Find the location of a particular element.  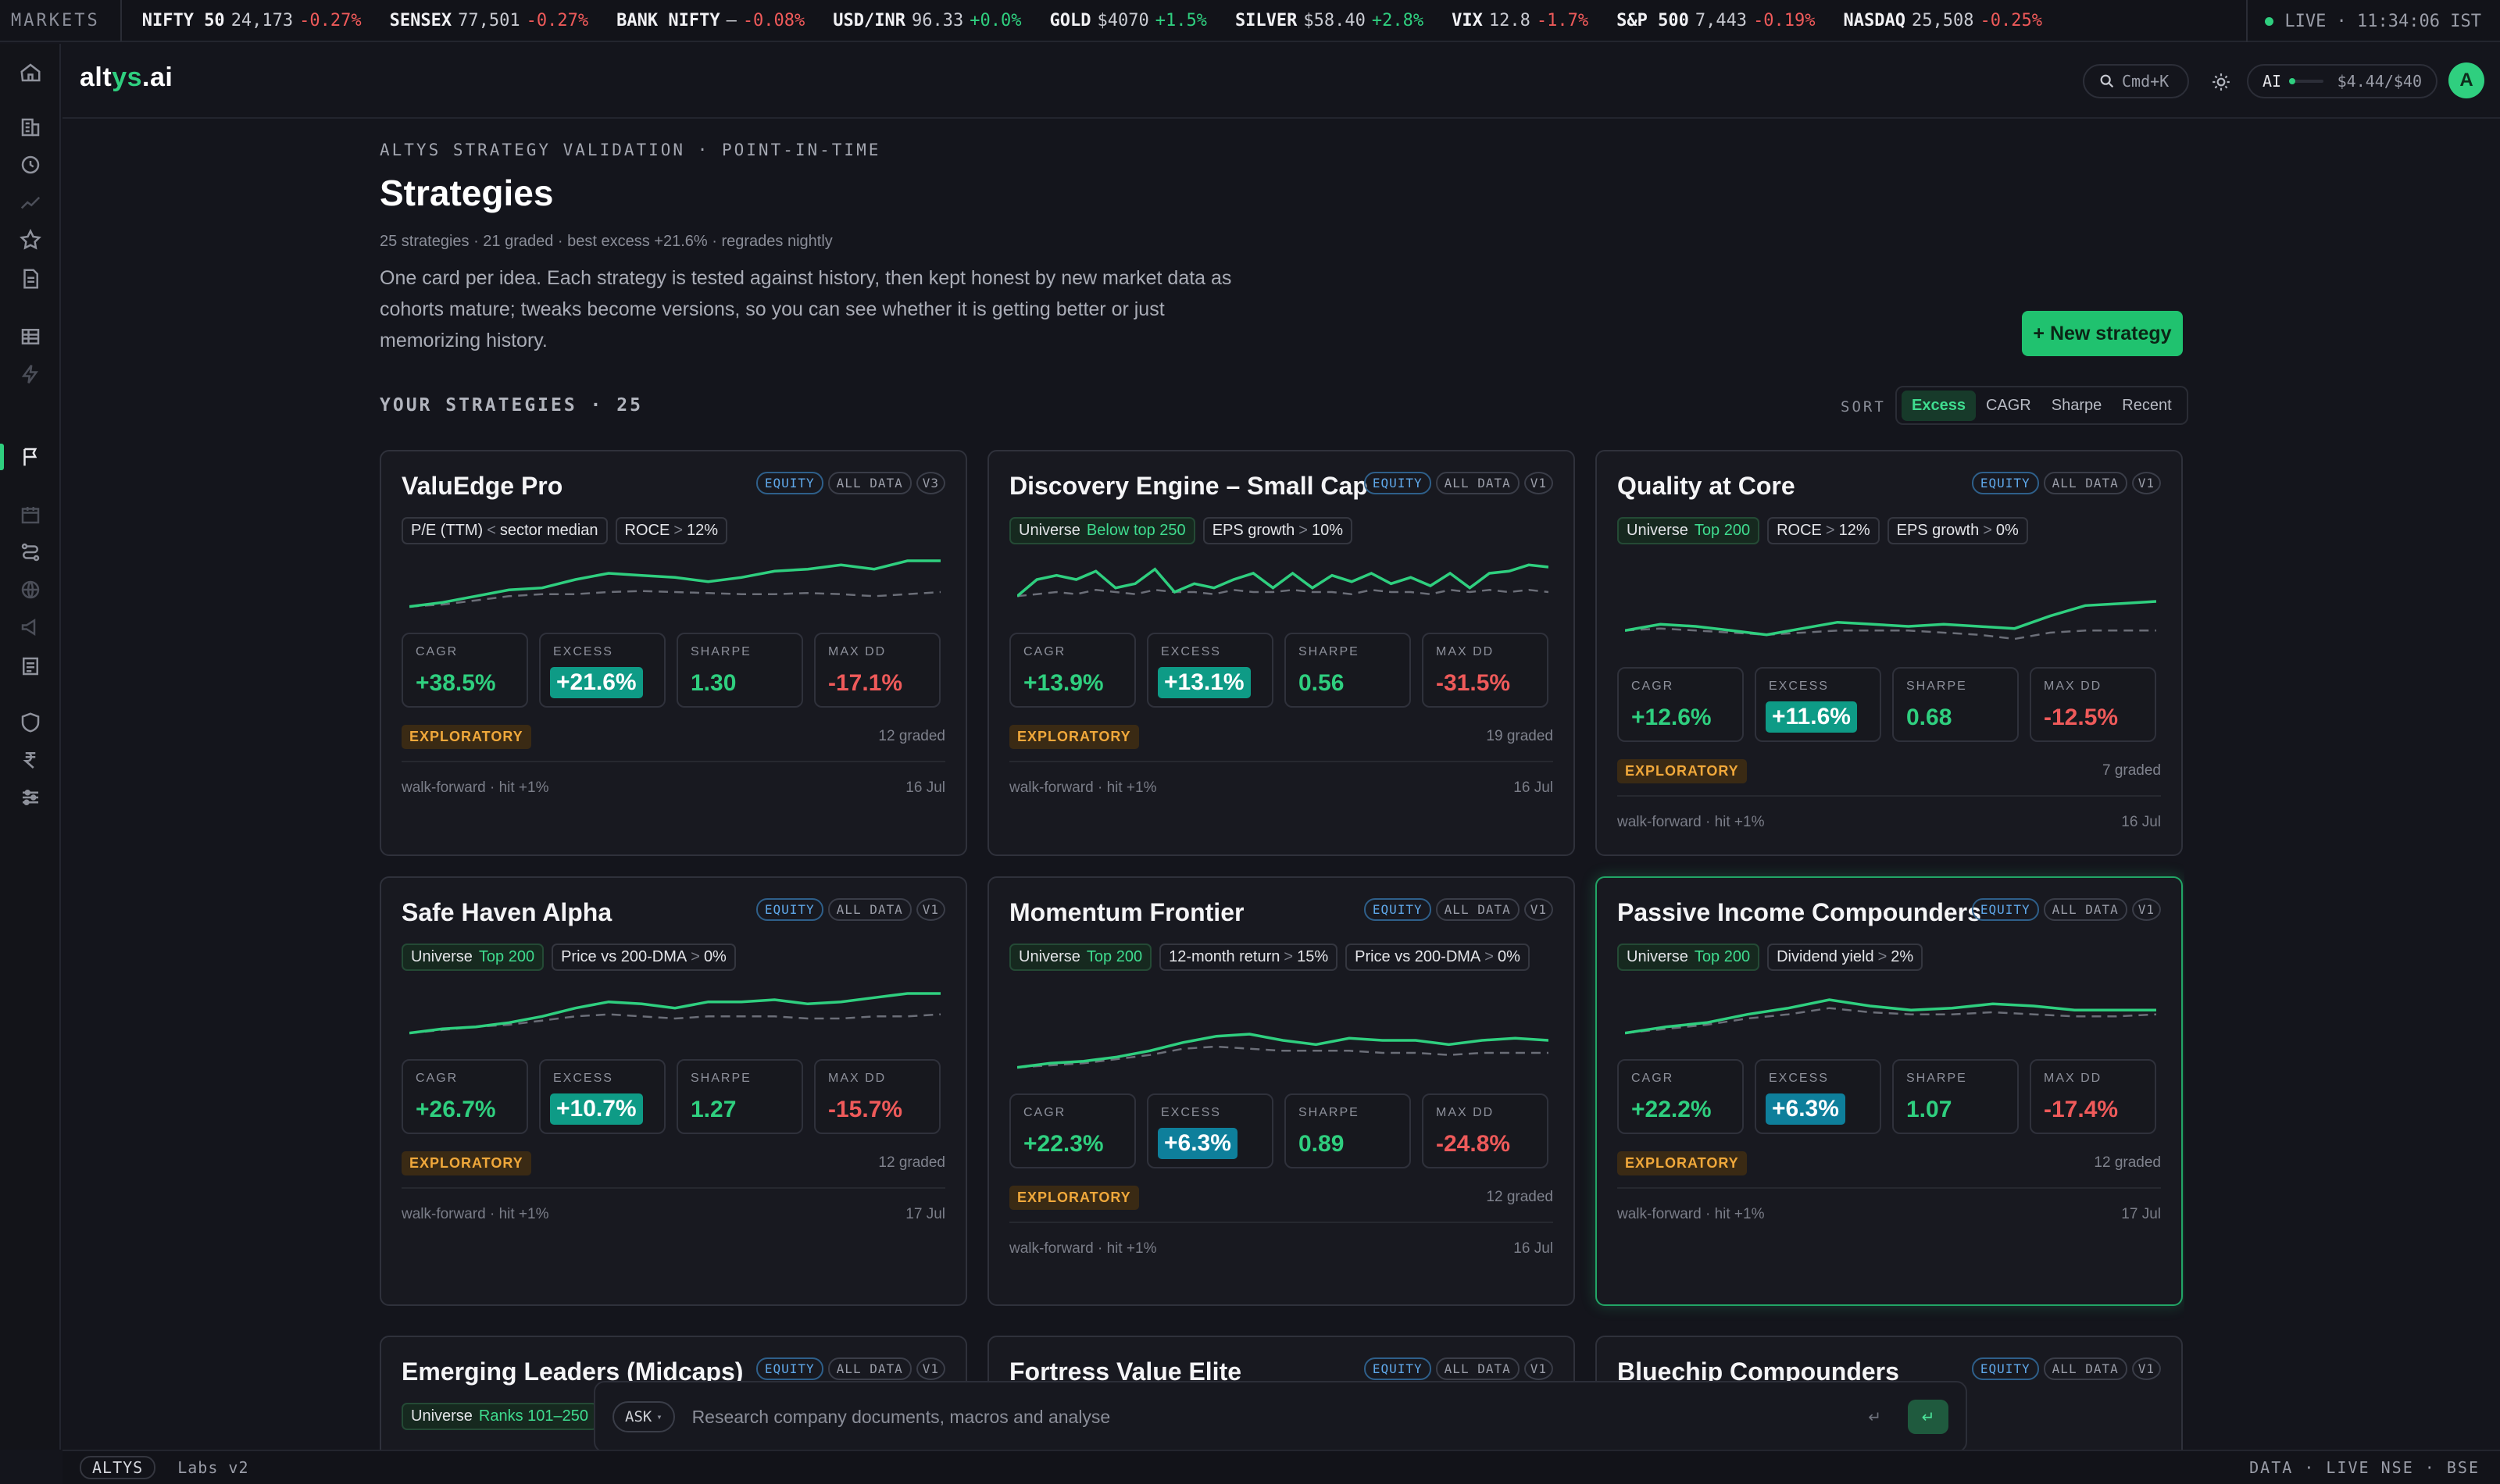

ticker-item: NIFTY 50 24,173 -0.27% is located at coordinates (252, 20).